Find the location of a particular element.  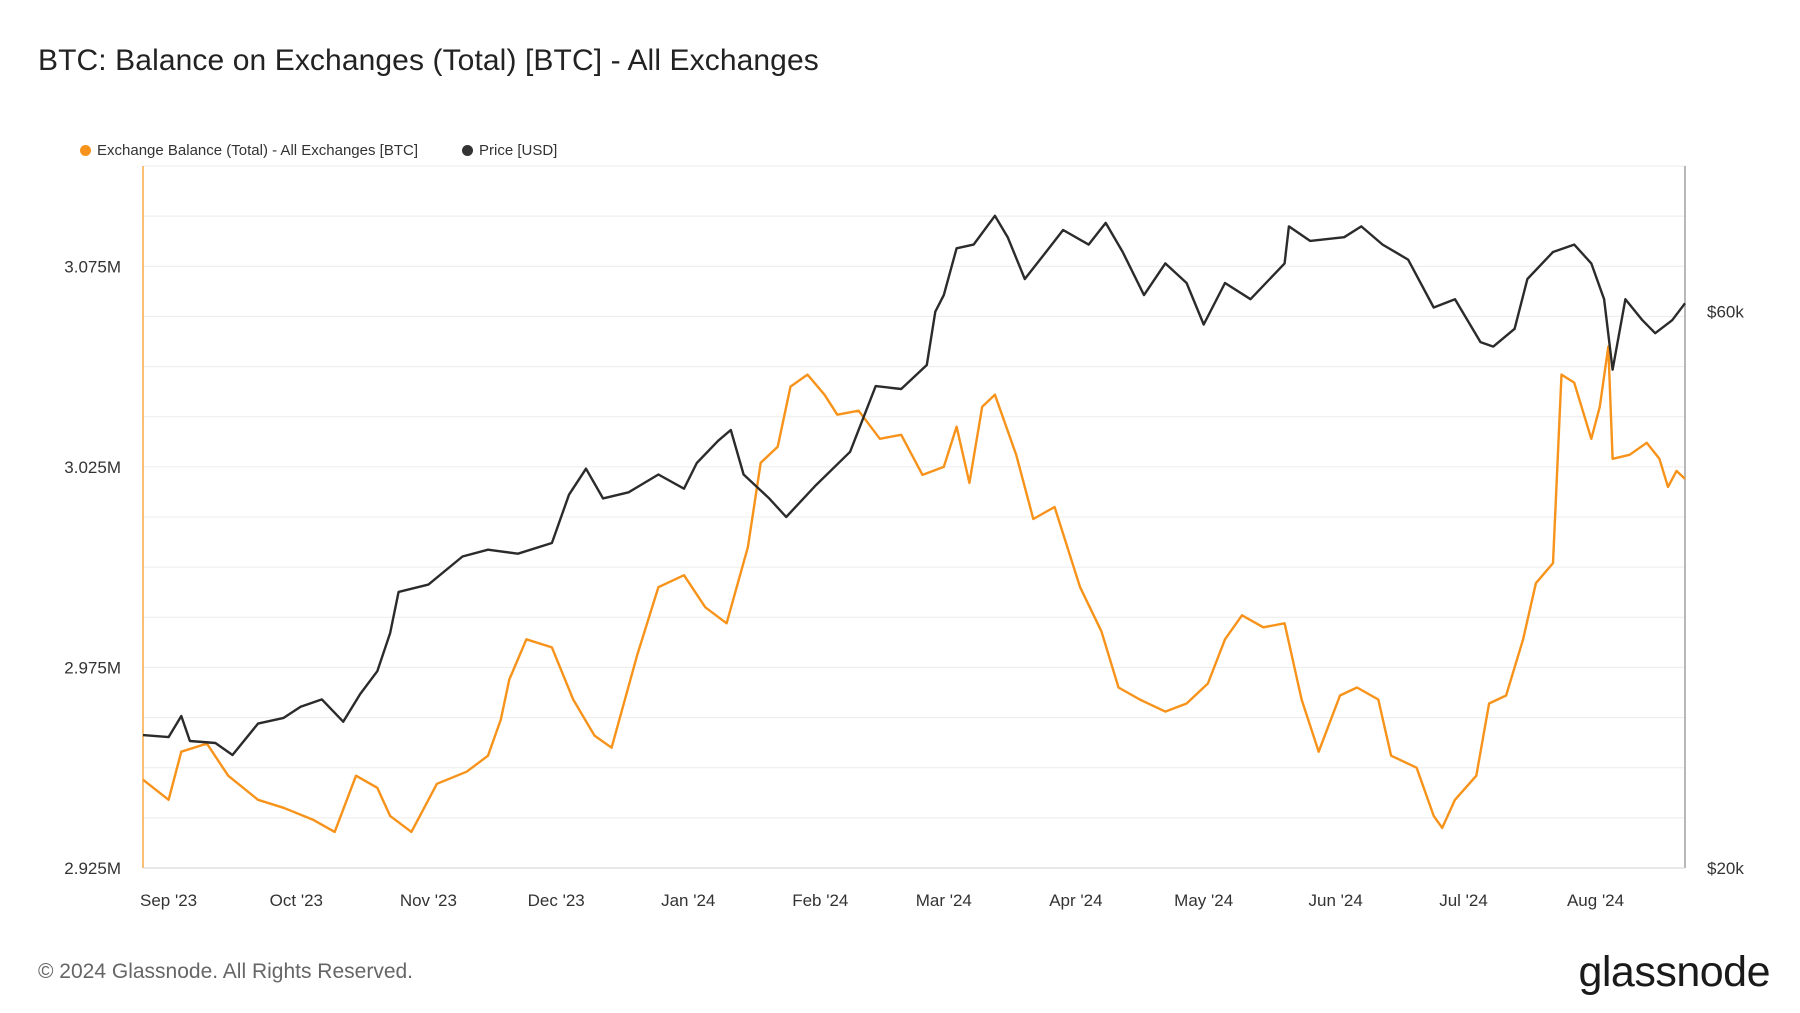

x-tick-label: Jan '24 is located at coordinates (688, 900).